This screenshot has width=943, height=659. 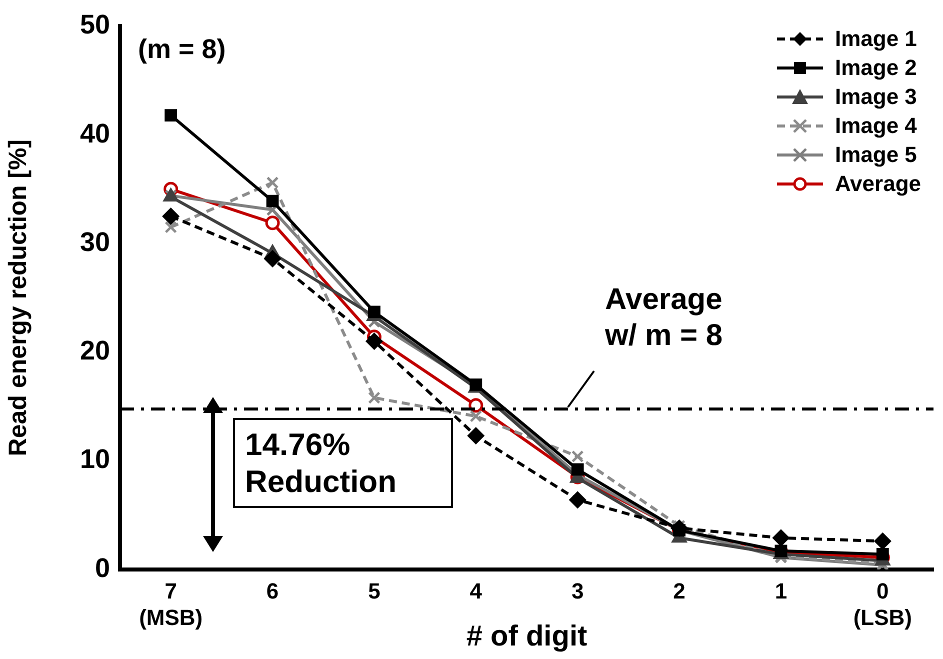 I want to click on x-tick-label: 2, so click(x=679, y=591).